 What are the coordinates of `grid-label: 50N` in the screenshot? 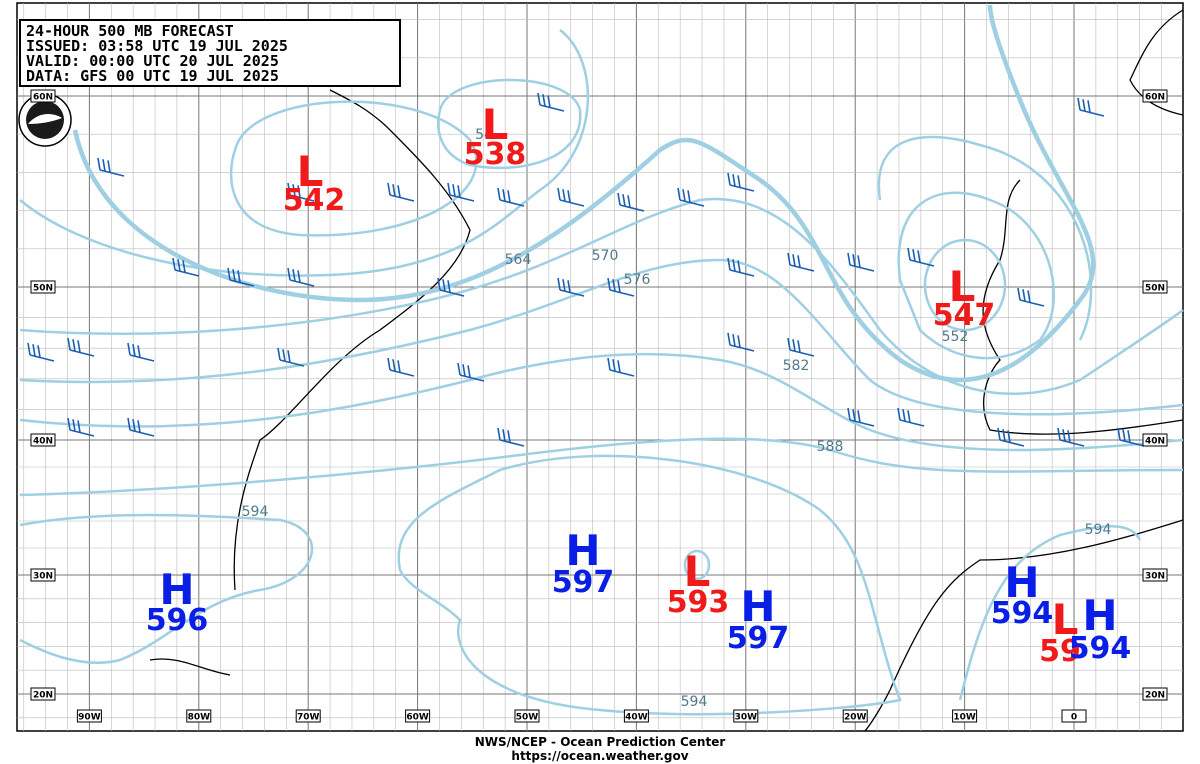 It's located at (43, 289).